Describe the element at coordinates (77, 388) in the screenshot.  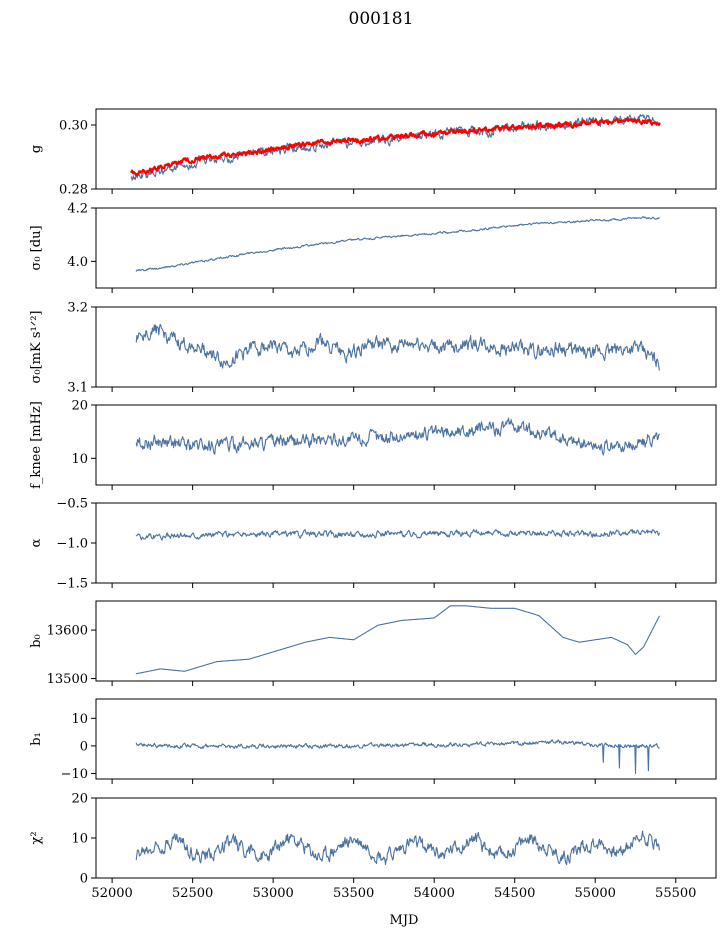
I see `y-tick-label: 3.1` at that location.